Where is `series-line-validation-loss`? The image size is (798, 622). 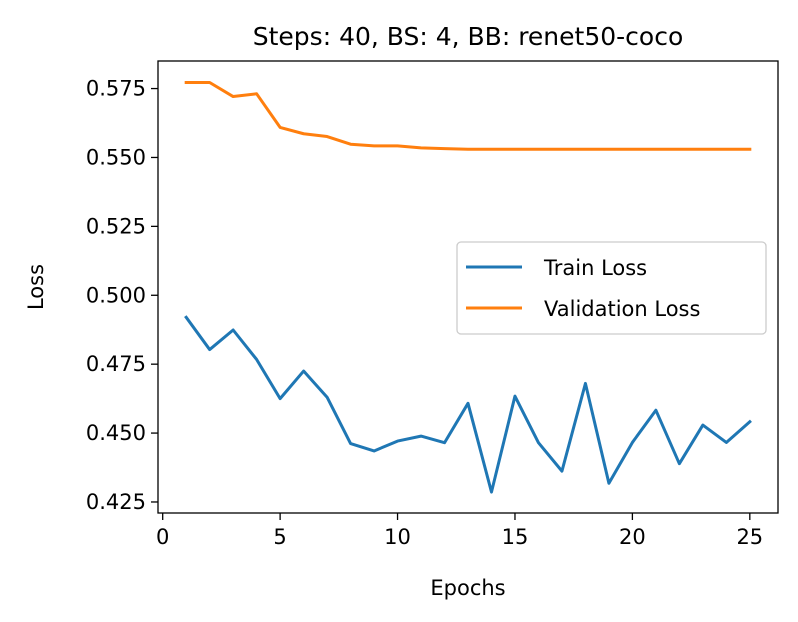 series-line-validation-loss is located at coordinates (468, 116).